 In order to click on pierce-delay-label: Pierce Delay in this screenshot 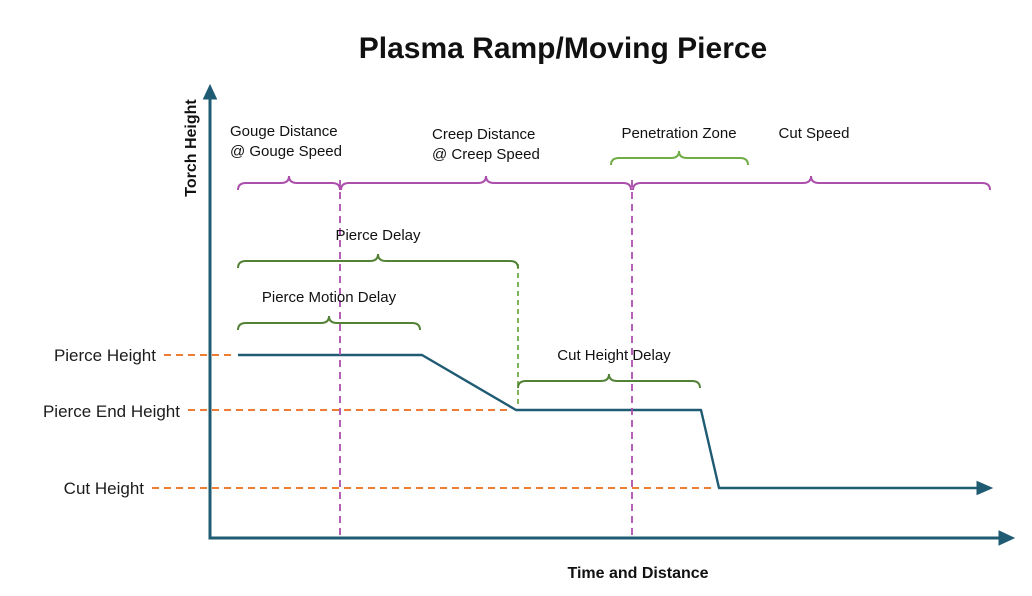, I will do `click(378, 235)`.